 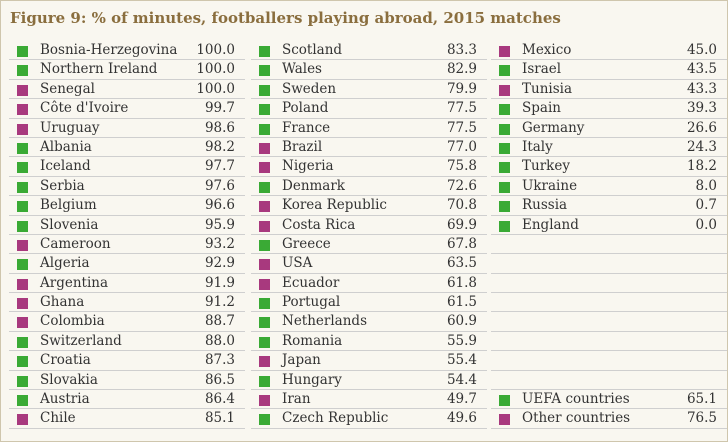 What do you see at coordinates (369, 322) in the screenshot?
I see `table-row: Netherlands 60.9` at bounding box center [369, 322].